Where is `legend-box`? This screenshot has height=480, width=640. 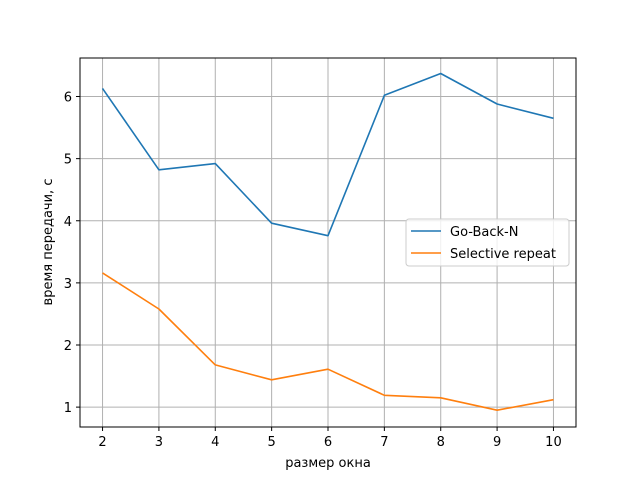 legend-box is located at coordinates (487, 242).